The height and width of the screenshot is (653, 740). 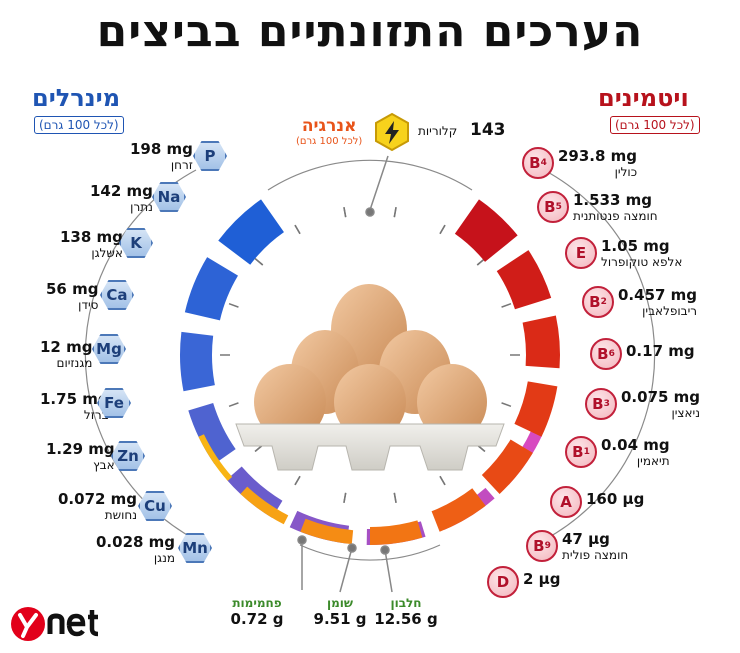 I want to click on vitamin-name: חומצה פולית, so click(x=595, y=555).